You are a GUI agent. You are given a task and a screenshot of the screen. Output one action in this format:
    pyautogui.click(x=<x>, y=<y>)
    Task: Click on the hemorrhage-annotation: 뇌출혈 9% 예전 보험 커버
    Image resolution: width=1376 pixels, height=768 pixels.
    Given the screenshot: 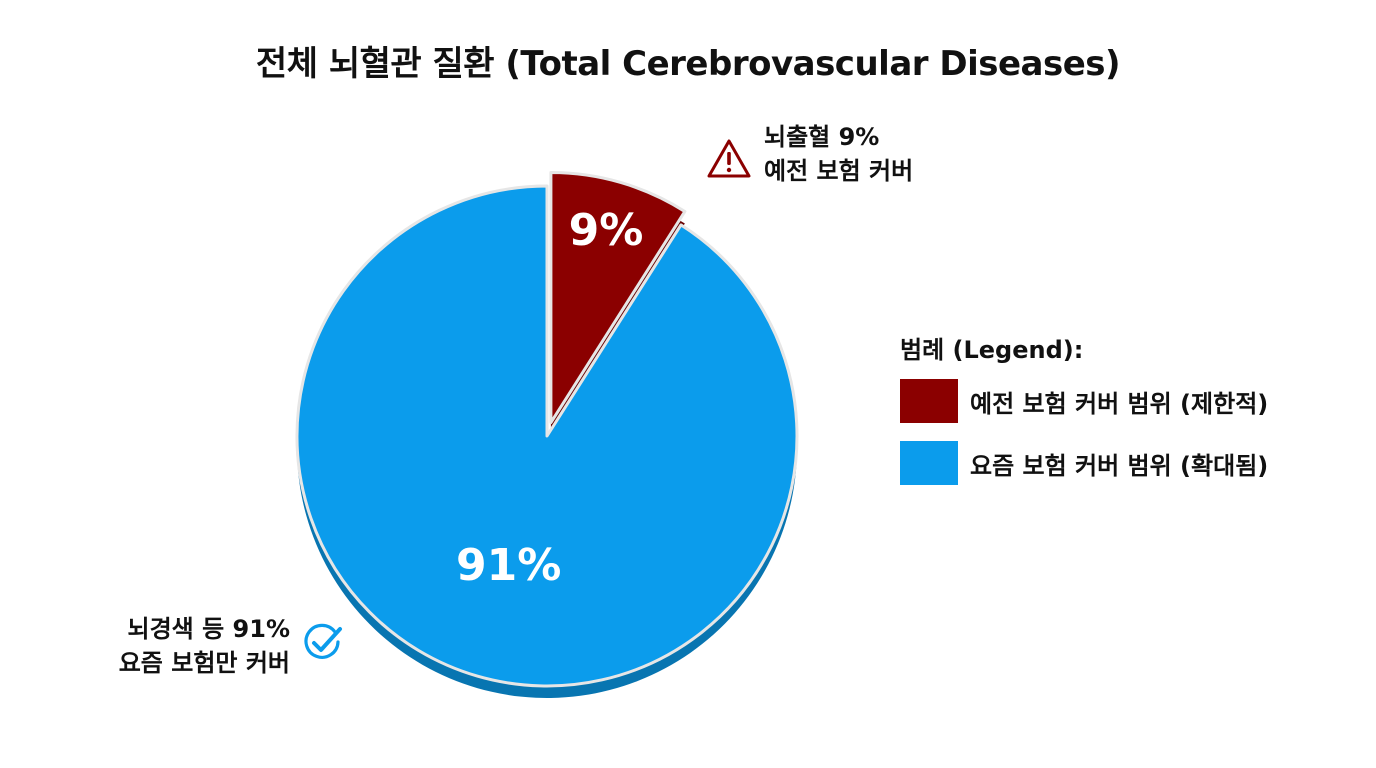 What is the action you would take?
    pyautogui.click(x=838, y=154)
    